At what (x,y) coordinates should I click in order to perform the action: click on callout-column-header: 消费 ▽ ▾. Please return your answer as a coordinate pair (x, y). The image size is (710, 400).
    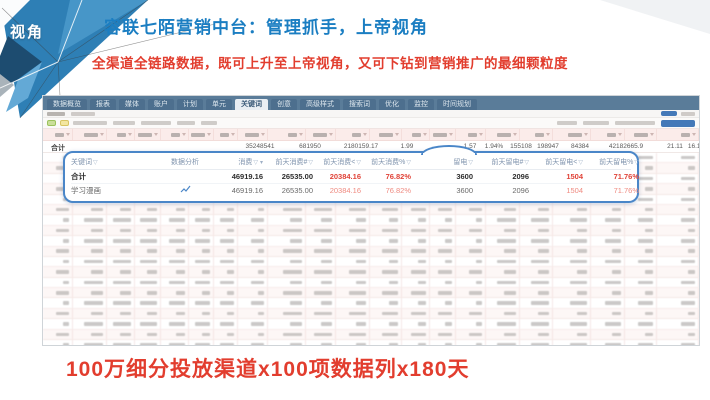
    Looking at the image, I should click on (239, 162).